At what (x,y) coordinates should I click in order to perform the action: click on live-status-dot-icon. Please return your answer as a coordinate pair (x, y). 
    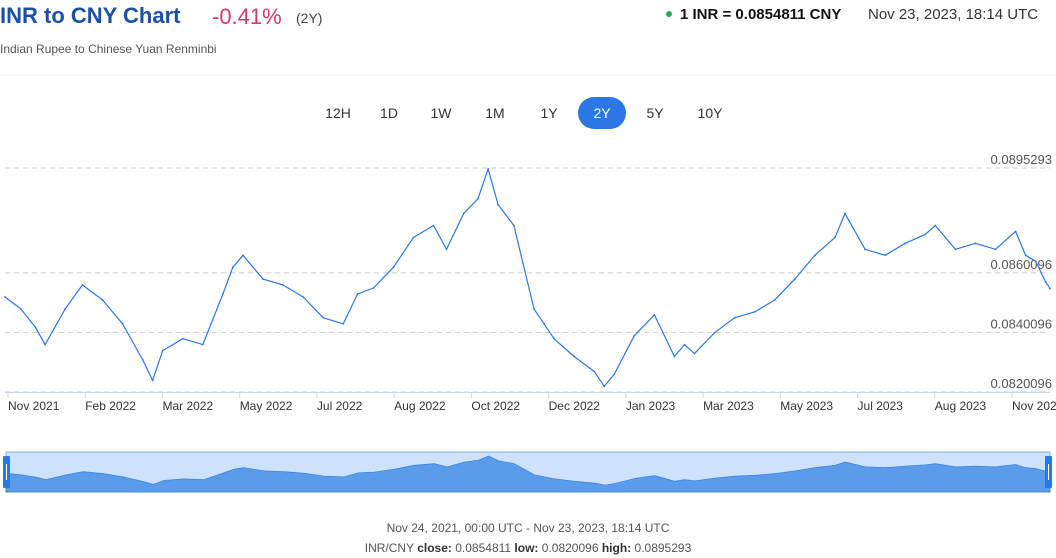
    Looking at the image, I should click on (669, 14).